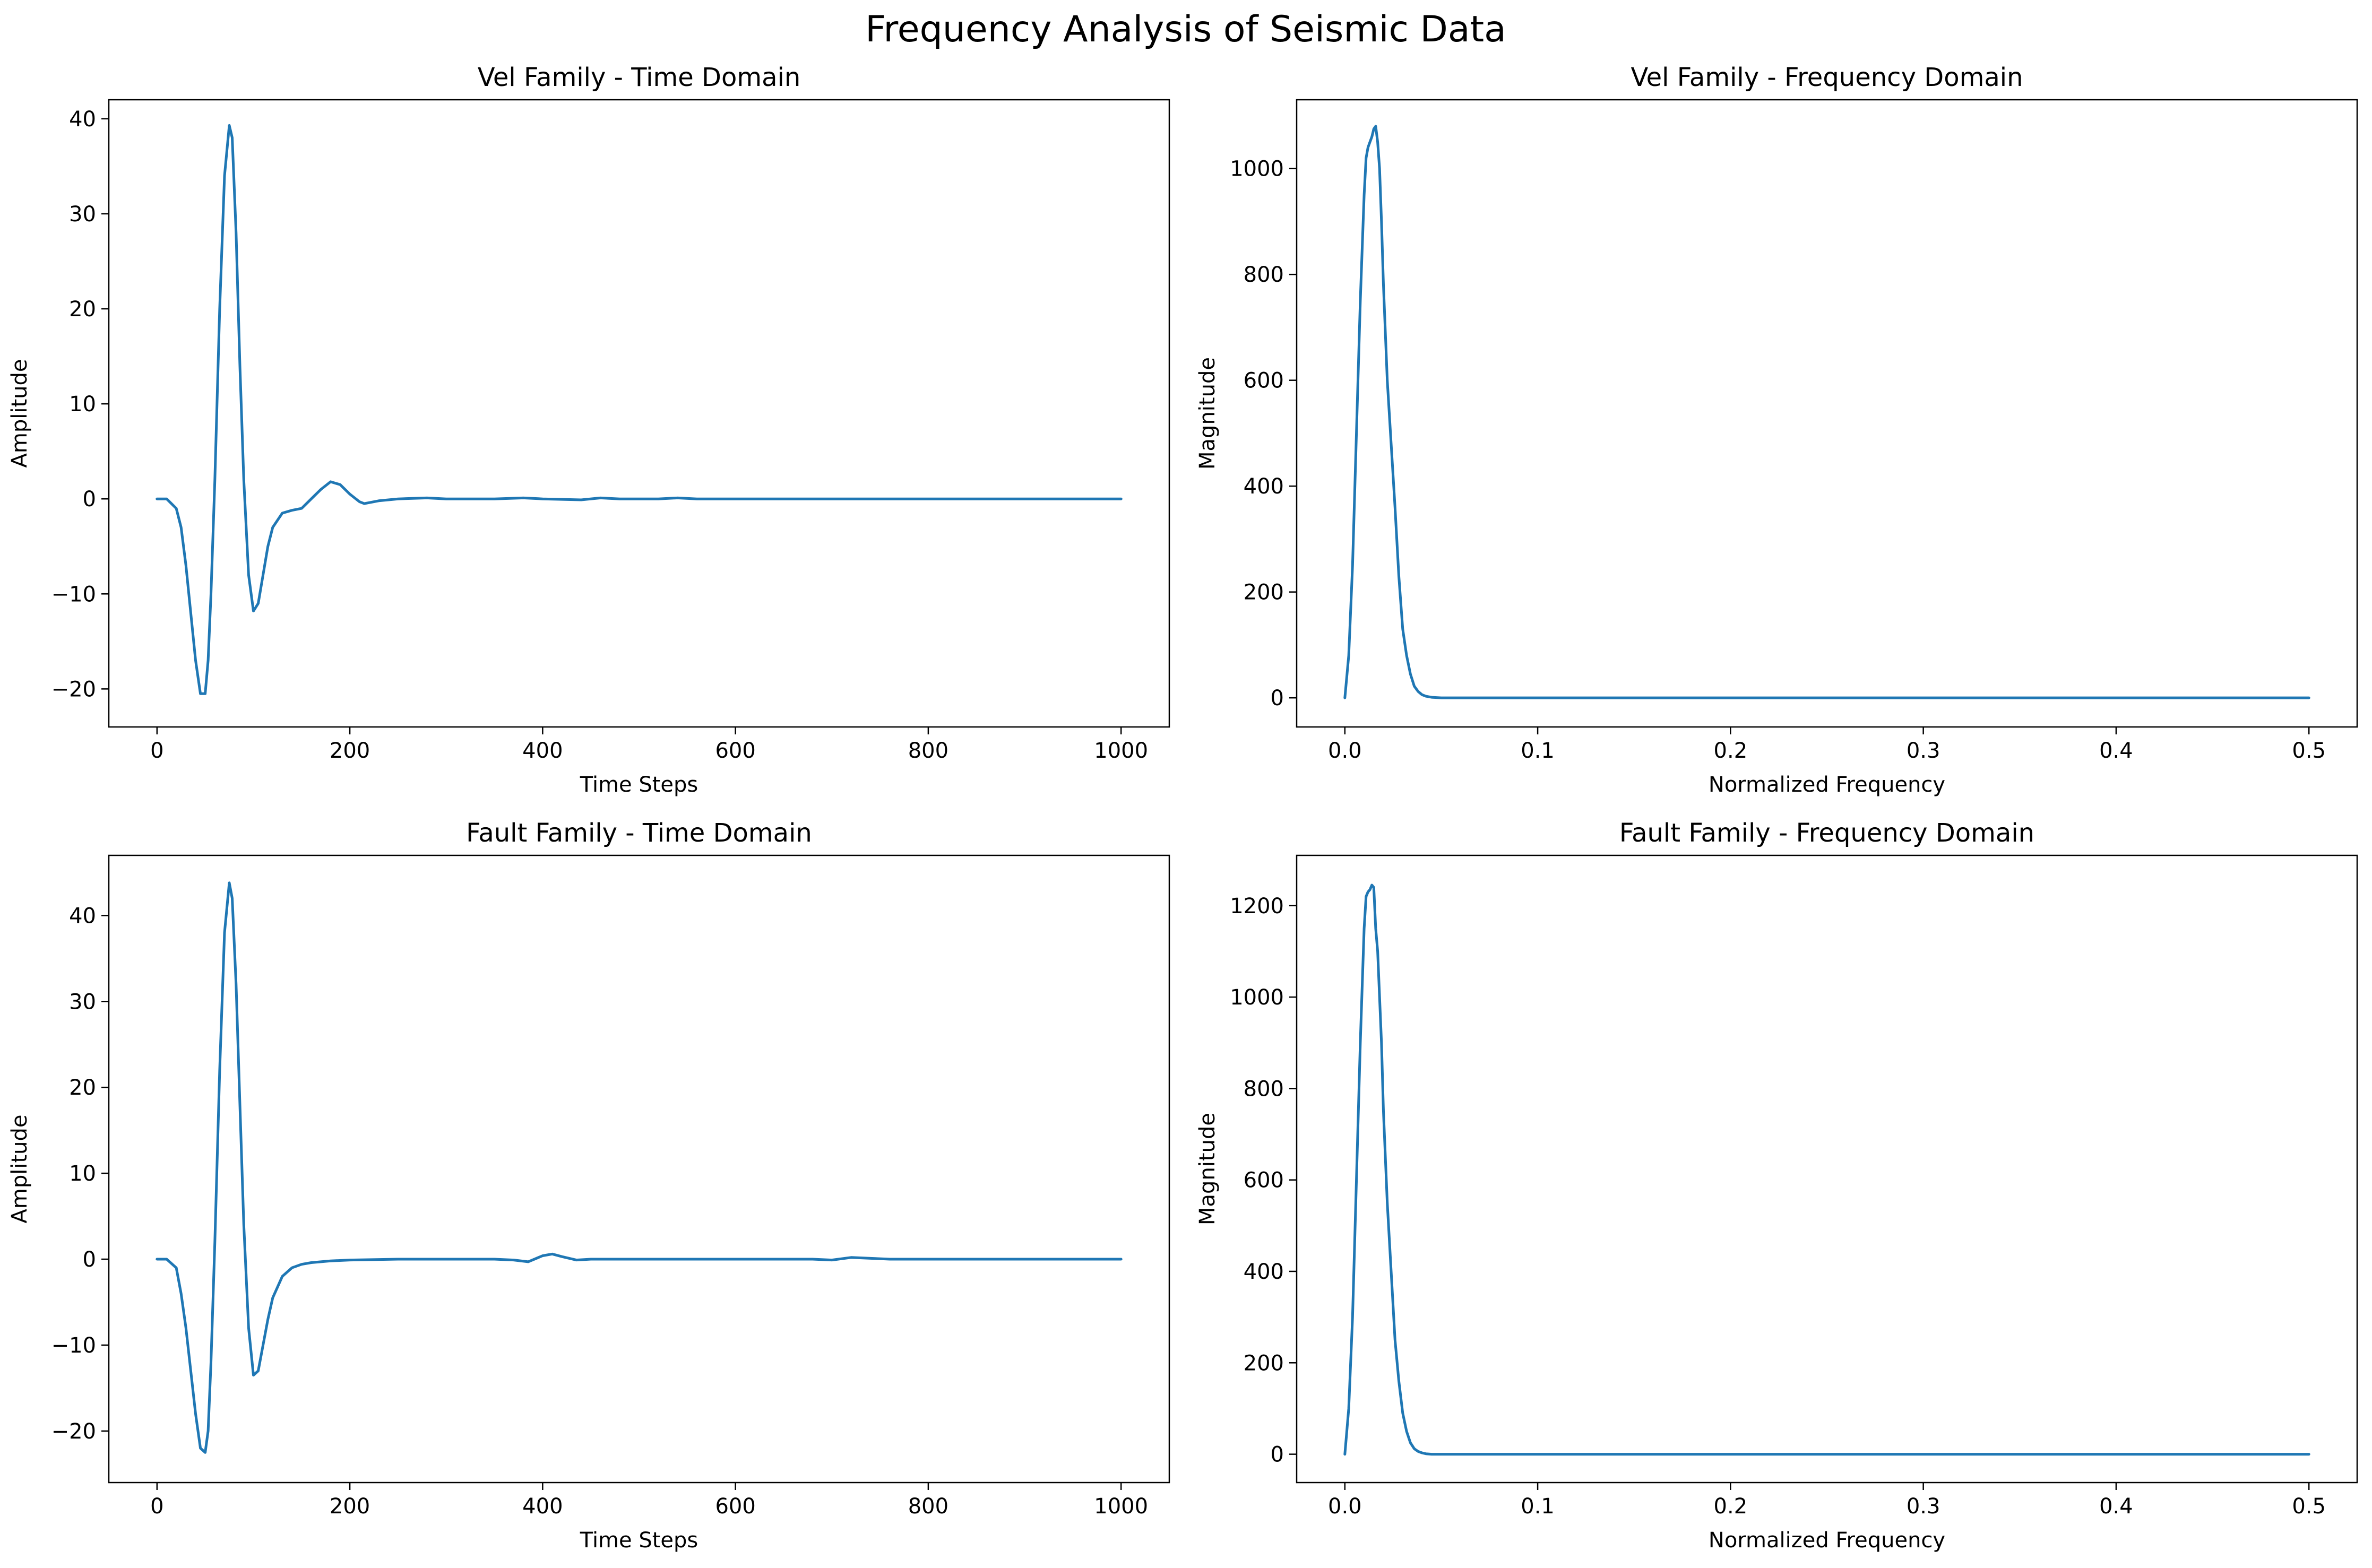 The width and height of the screenshot is (2372, 1568). Describe the element at coordinates (735, 751) in the screenshot. I see `vel-time-xtick-label: 600` at that location.